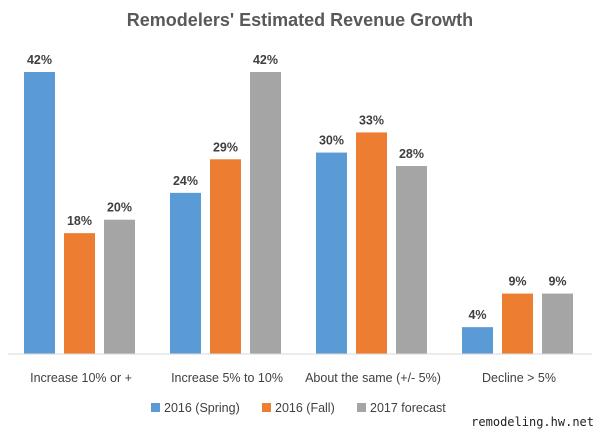  I want to click on data-label-2017-forecast-decline-5: 9%, so click(557, 282).